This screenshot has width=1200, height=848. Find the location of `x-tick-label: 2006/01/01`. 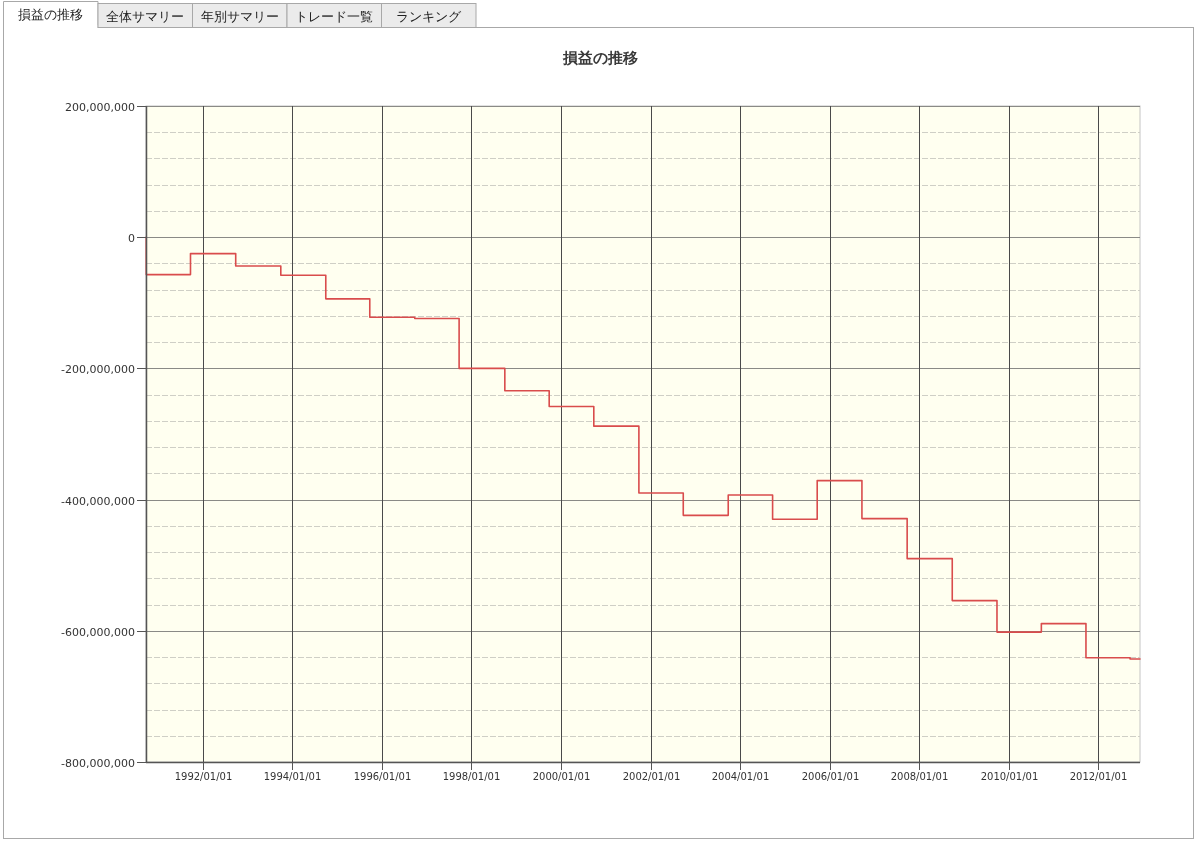

x-tick-label: 2006/01/01 is located at coordinates (830, 776).